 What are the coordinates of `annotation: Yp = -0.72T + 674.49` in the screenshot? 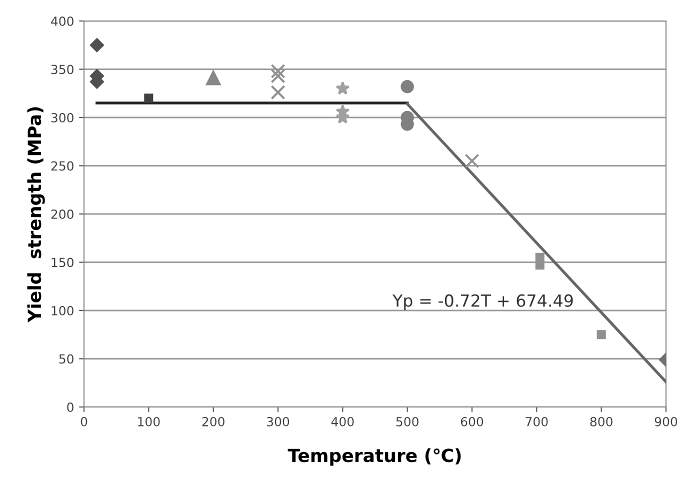 It's located at (482, 302).